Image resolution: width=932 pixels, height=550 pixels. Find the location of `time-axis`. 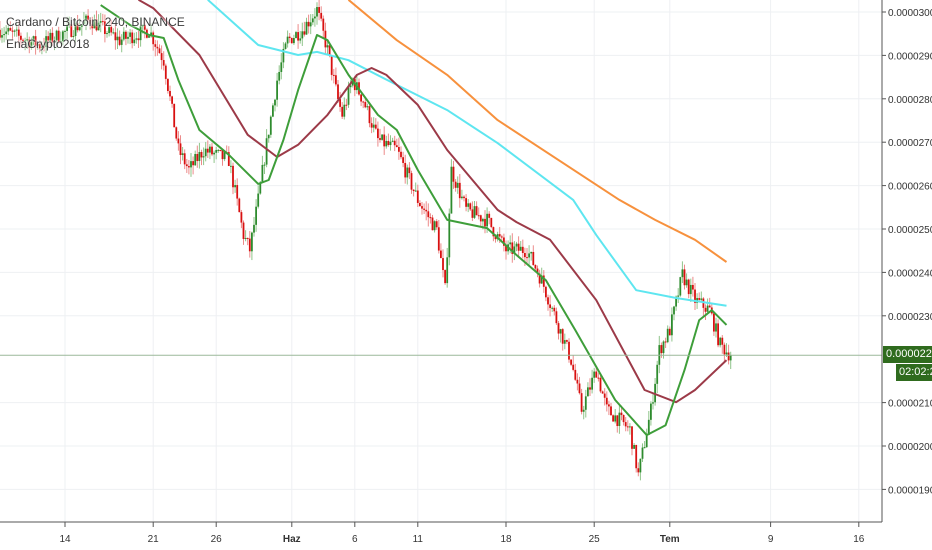

time-axis is located at coordinates (441, 536).